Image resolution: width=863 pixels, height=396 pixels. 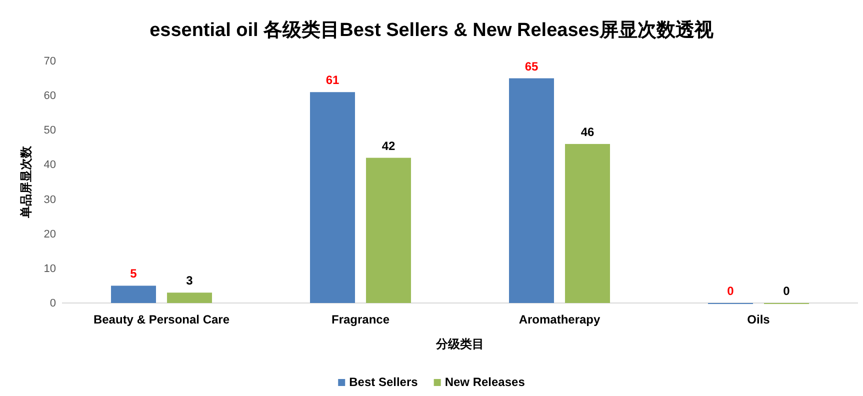 I want to click on x-tick-label: Fragrance, so click(x=360, y=319).